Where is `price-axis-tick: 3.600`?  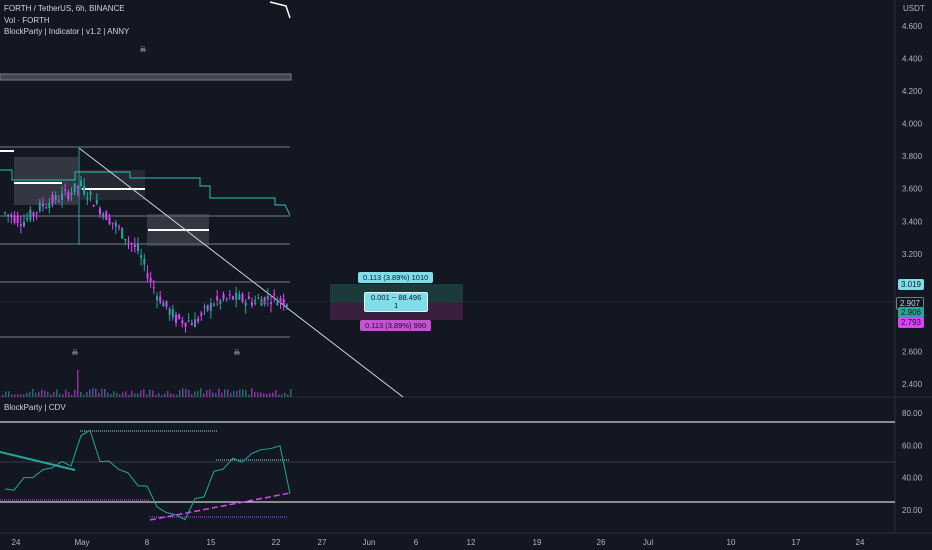
price-axis-tick: 3.600 is located at coordinates (912, 189).